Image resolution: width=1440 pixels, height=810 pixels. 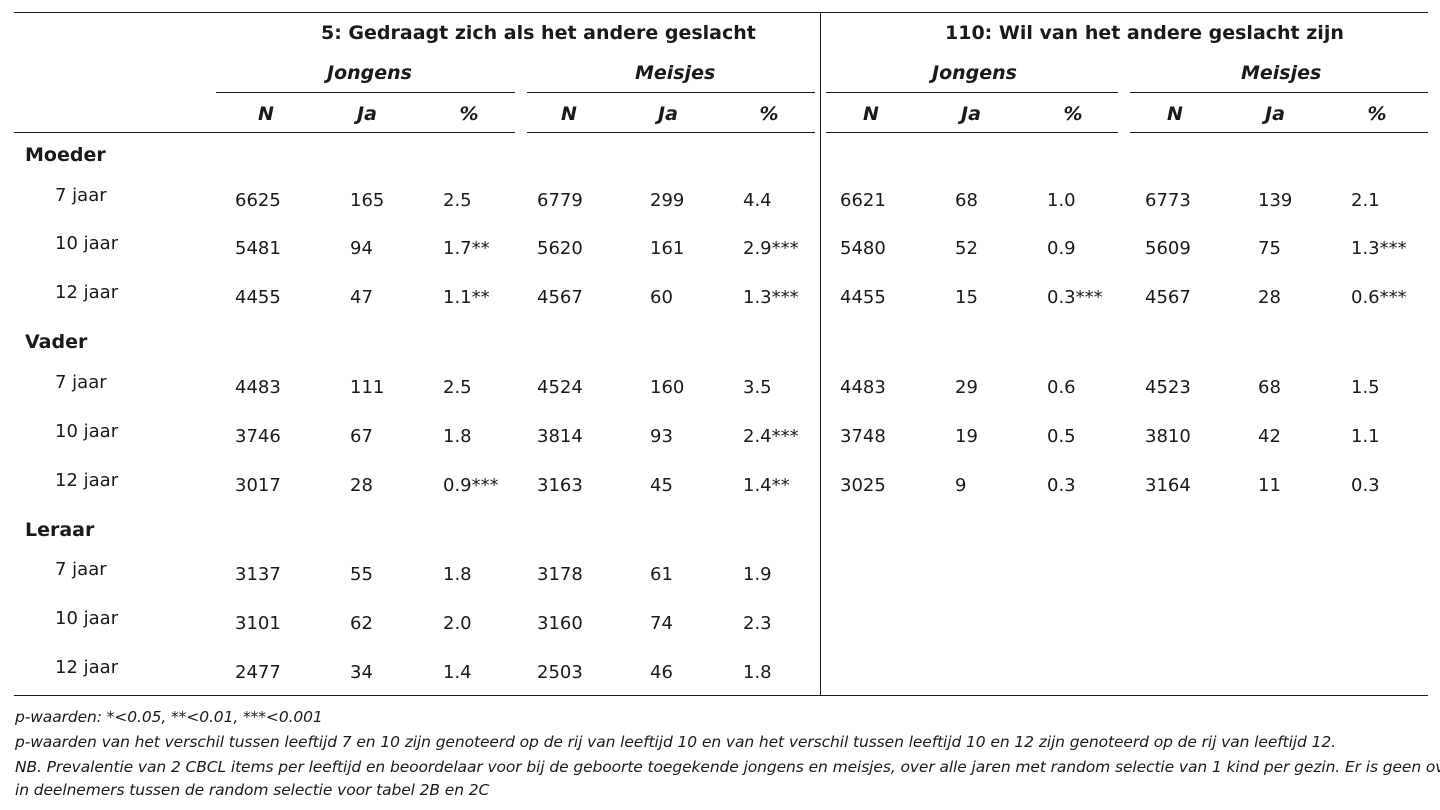 I want to click on table-cell: 55, so click(x=361, y=574).